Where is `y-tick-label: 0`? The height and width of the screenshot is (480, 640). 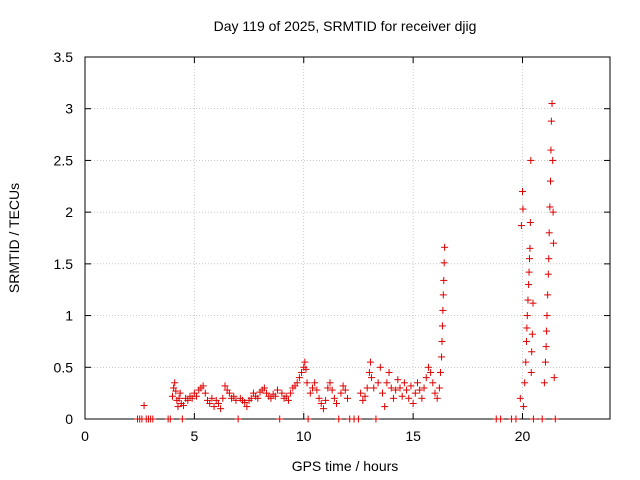 y-tick-label: 0 is located at coordinates (69, 419).